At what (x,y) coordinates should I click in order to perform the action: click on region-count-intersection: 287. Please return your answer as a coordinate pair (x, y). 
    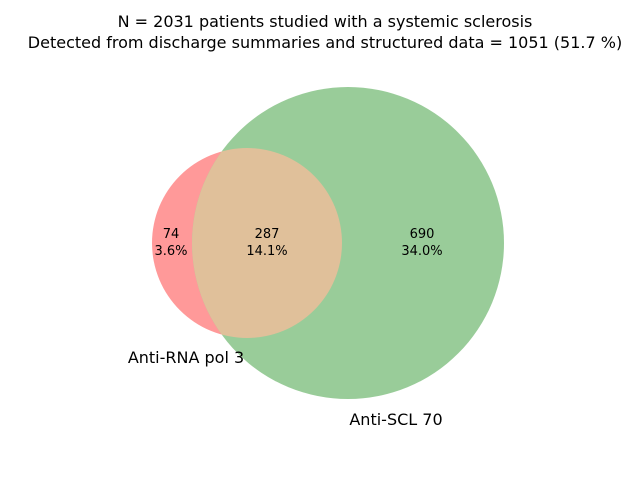
    Looking at the image, I should click on (267, 234).